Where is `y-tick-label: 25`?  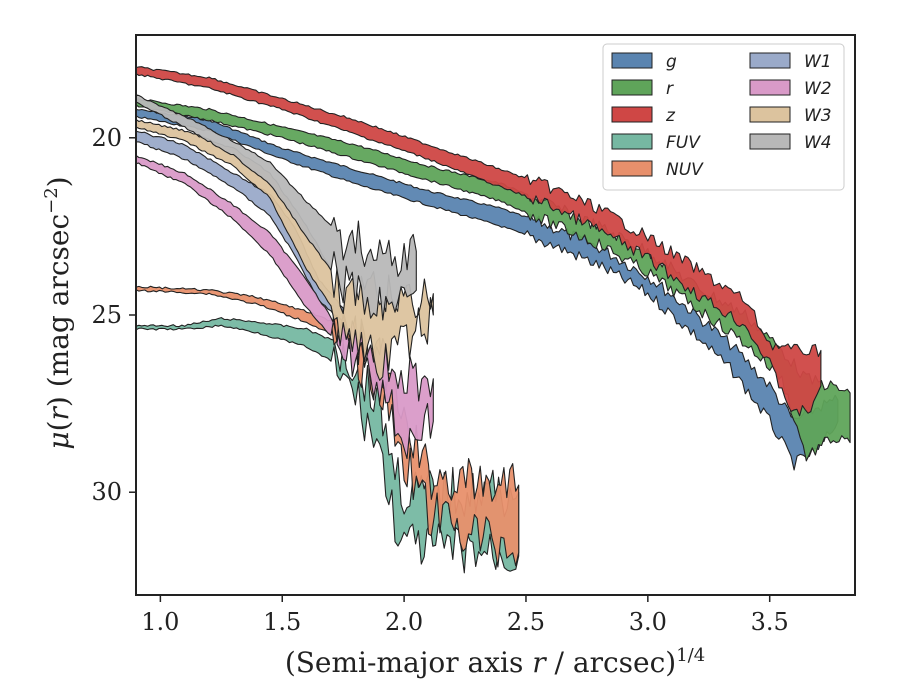 y-tick-label: 25 is located at coordinates (106, 315).